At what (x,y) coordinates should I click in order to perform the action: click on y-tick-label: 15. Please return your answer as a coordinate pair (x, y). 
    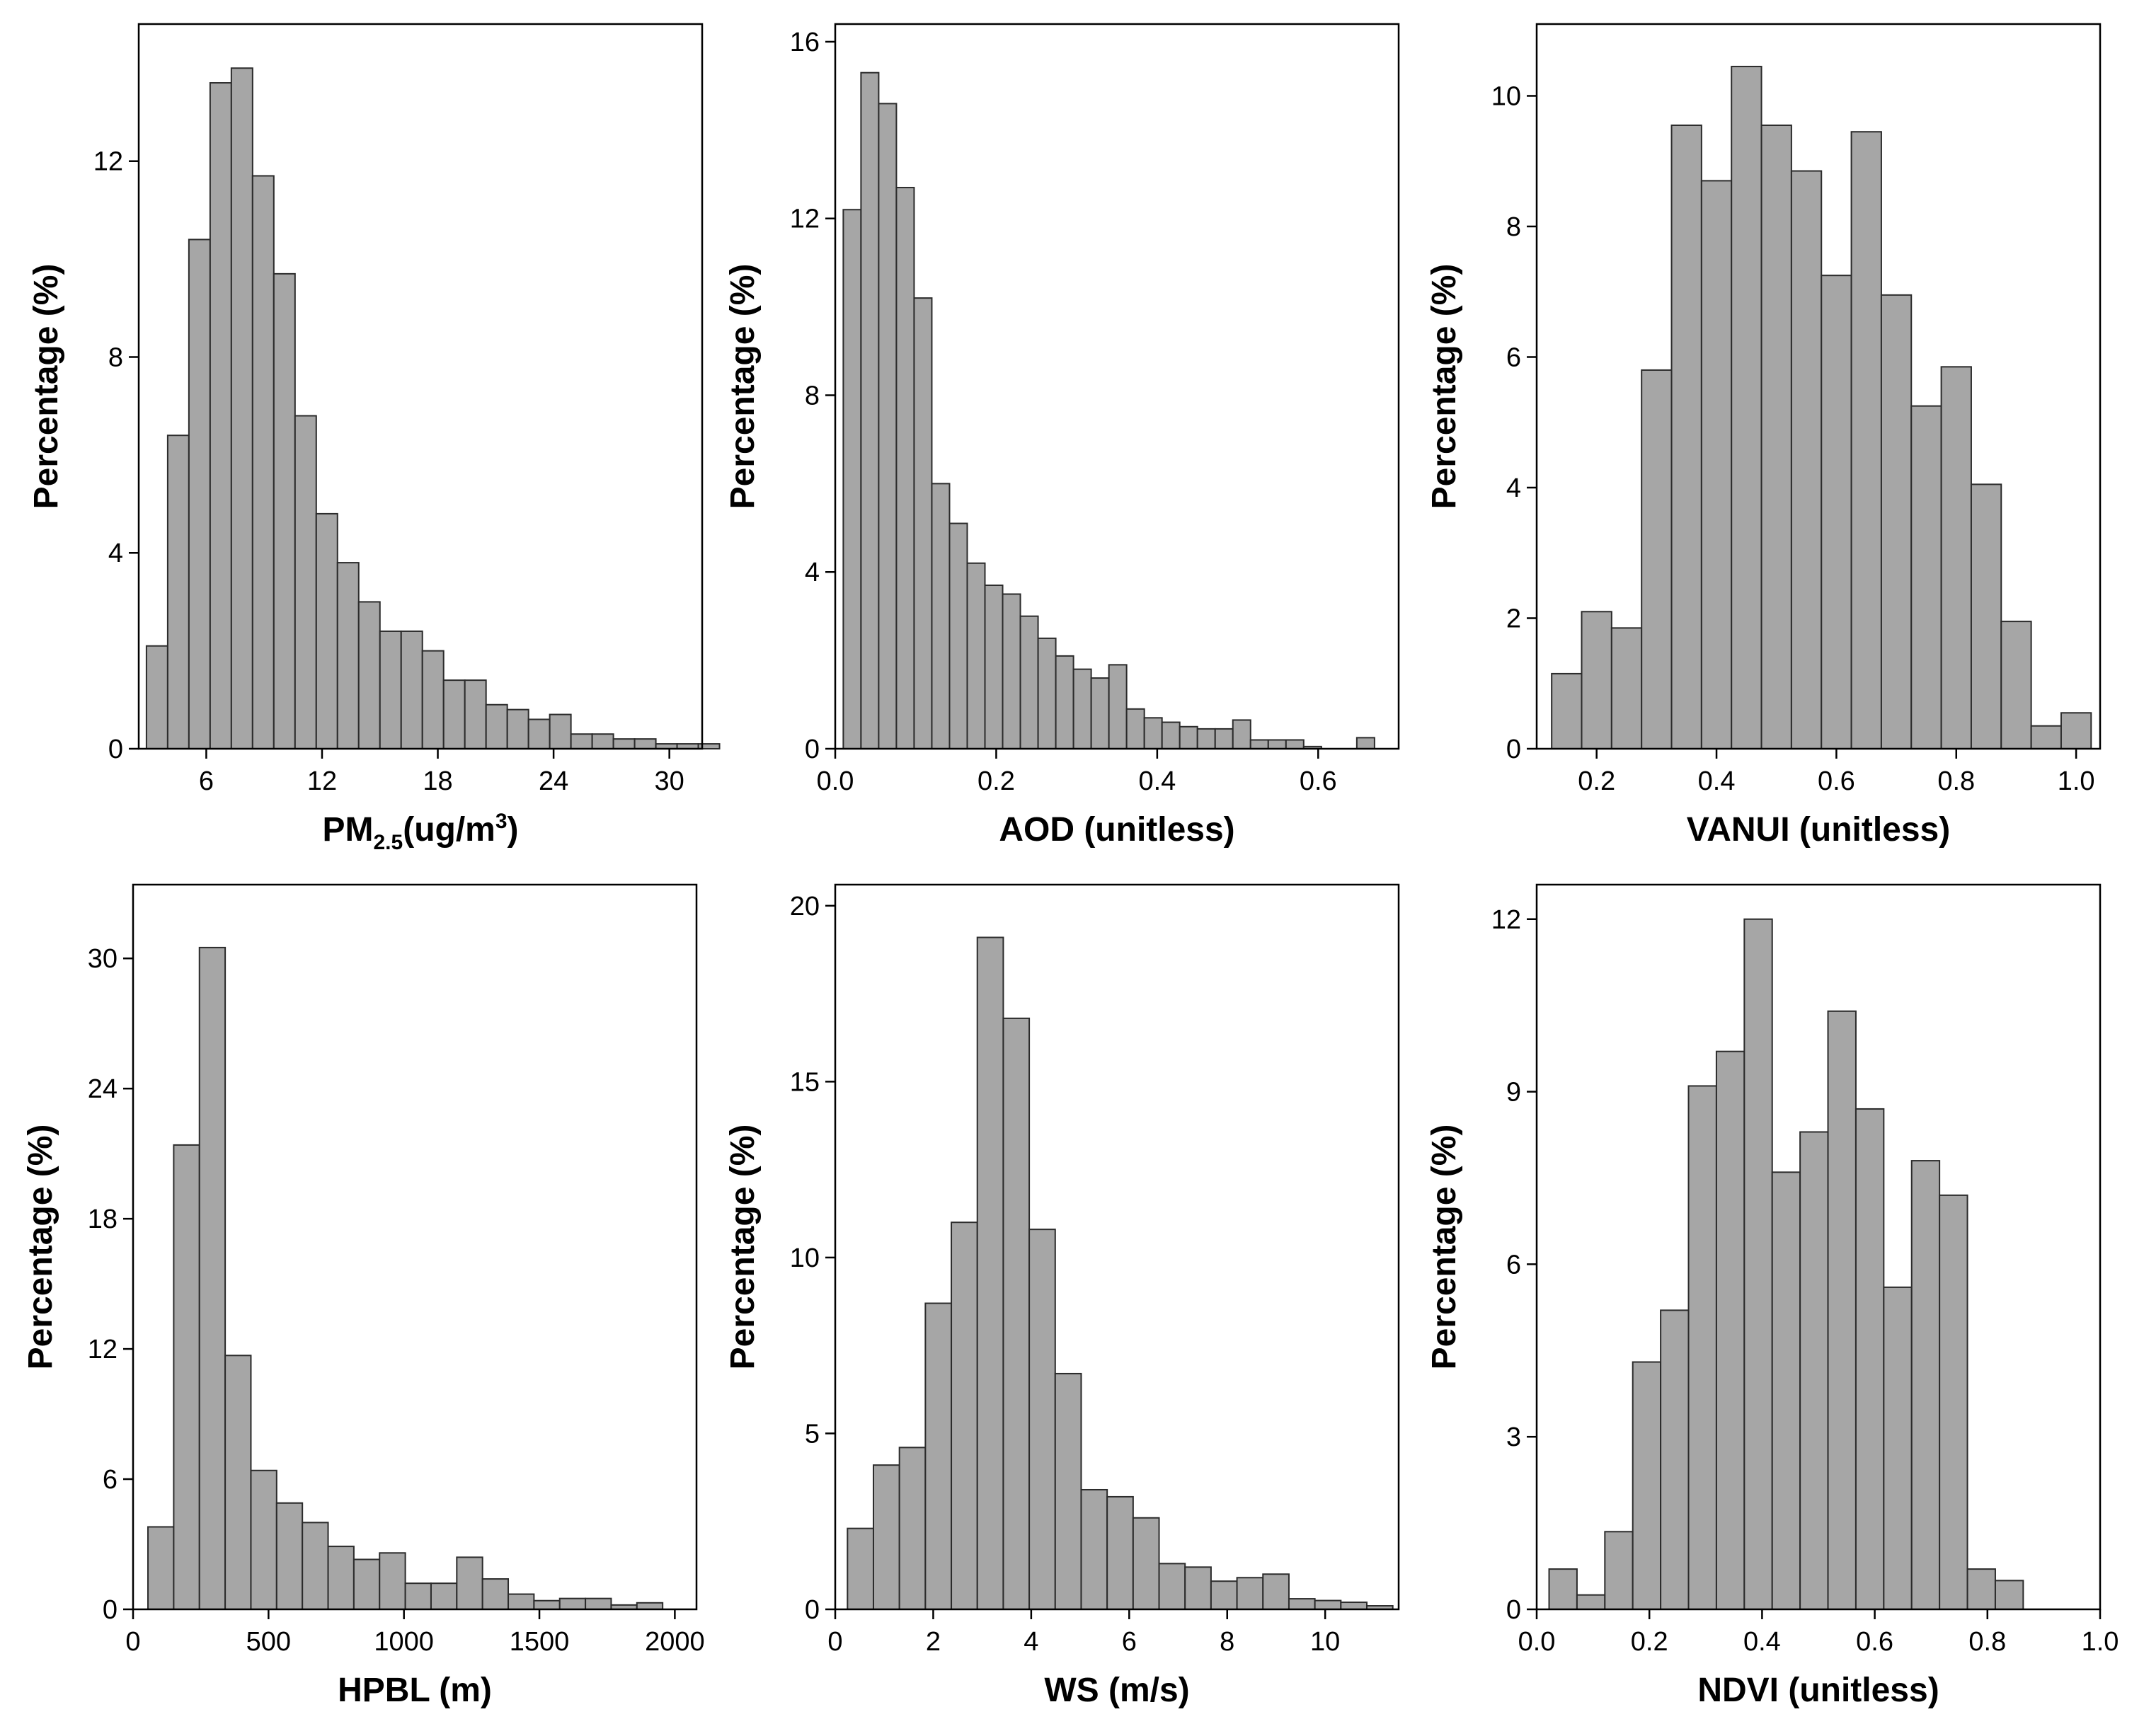
    Looking at the image, I should click on (805, 1082).